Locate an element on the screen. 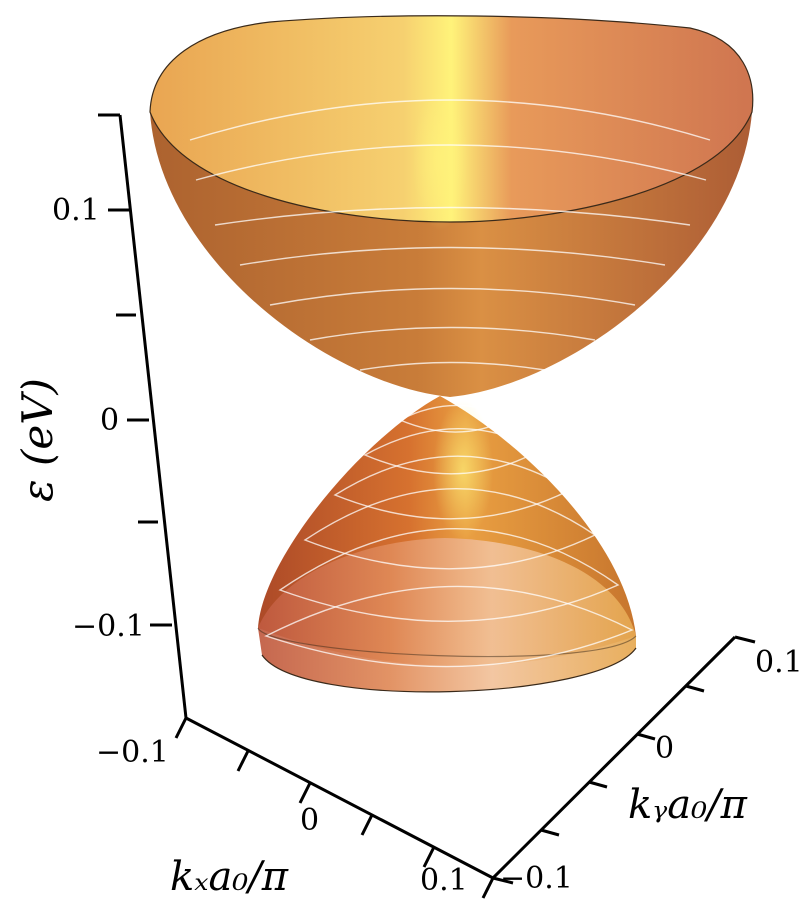 This screenshot has height=906, width=804. upper-band-highlight is located at coordinates (440, 160).